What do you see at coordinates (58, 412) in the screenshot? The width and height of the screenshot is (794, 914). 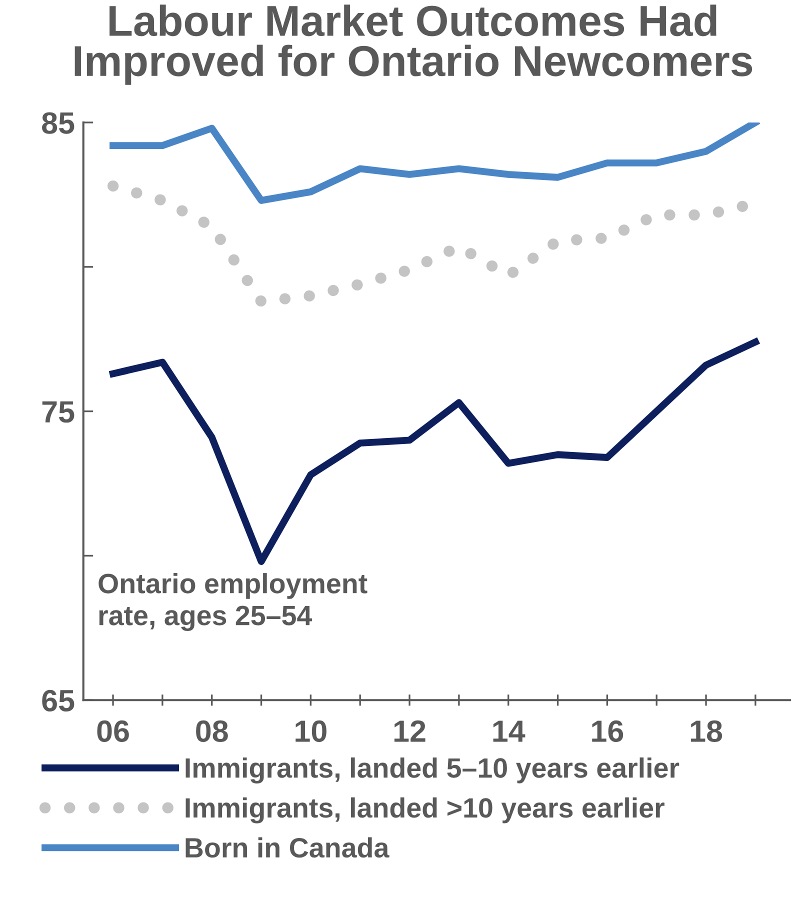 I see `y-tick-label: 75` at bounding box center [58, 412].